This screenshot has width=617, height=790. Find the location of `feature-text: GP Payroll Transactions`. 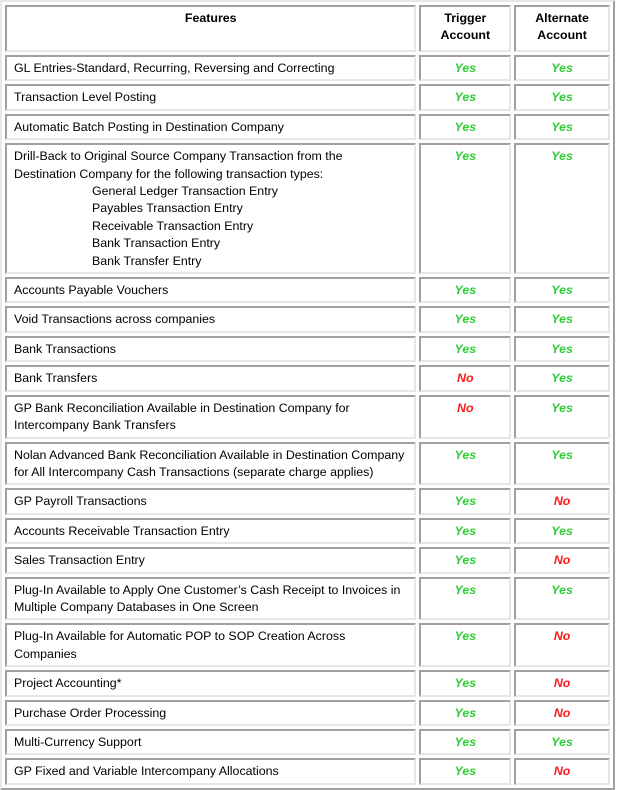

feature-text: GP Payroll Transactions is located at coordinates (80, 501).